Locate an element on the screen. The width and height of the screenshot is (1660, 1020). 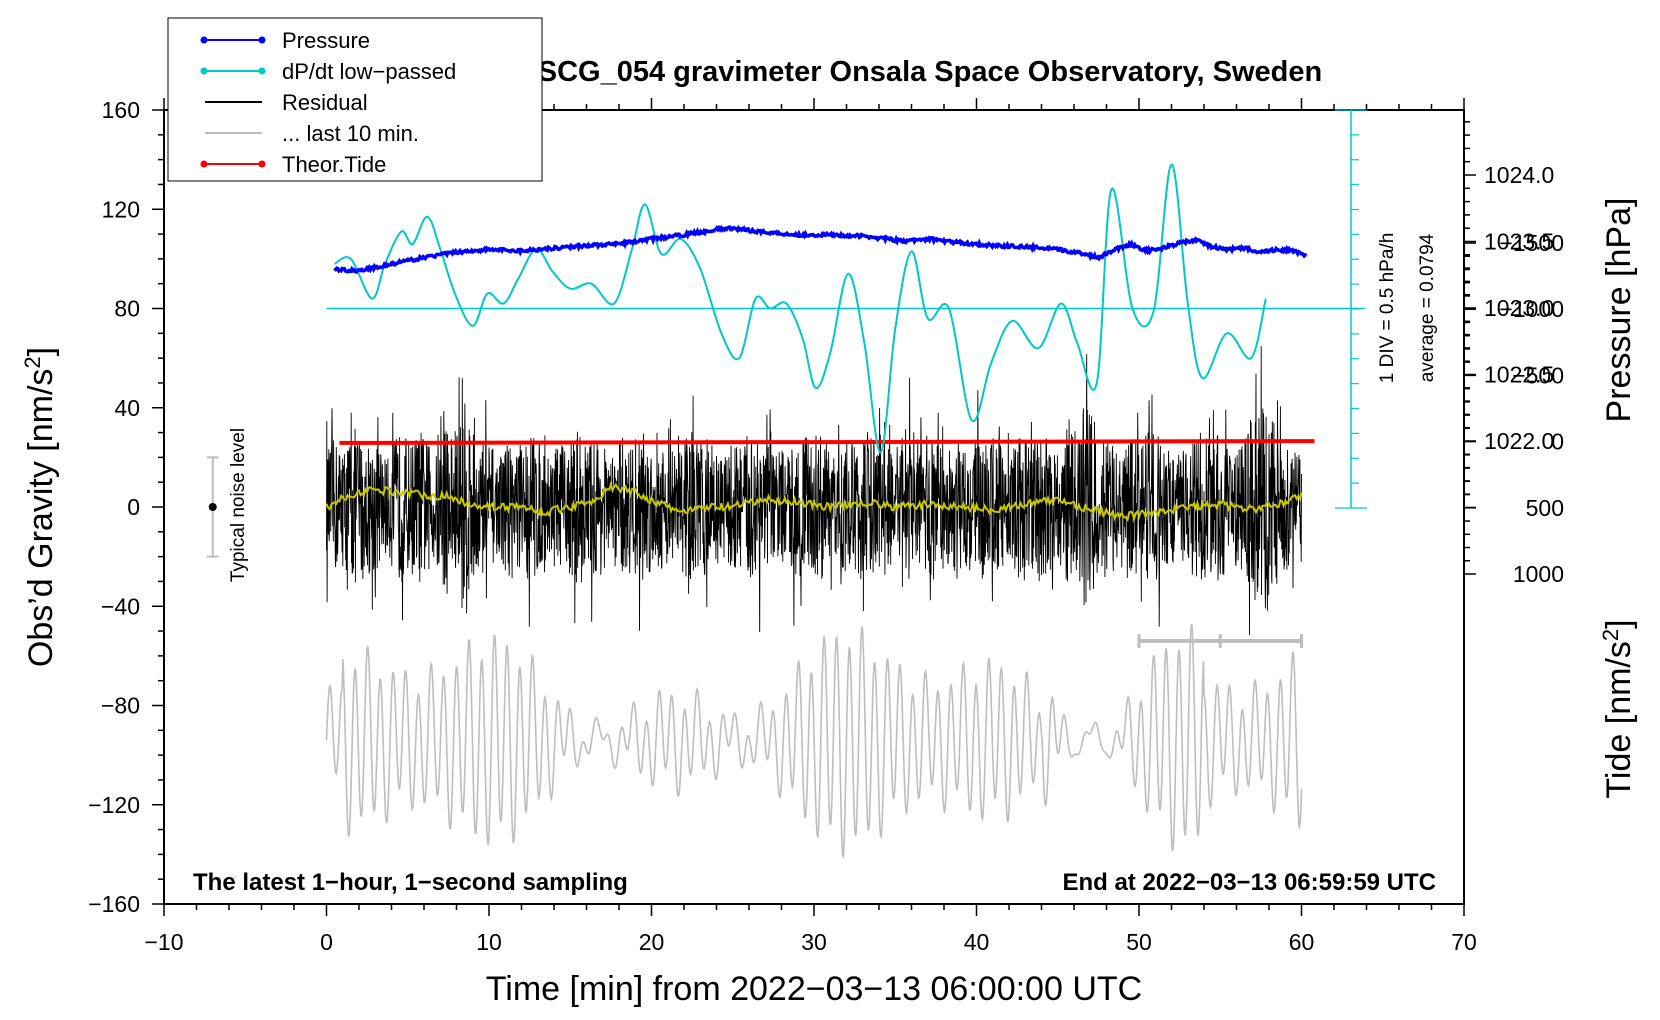
y-tick-label: −80 is located at coordinates (120, 706).